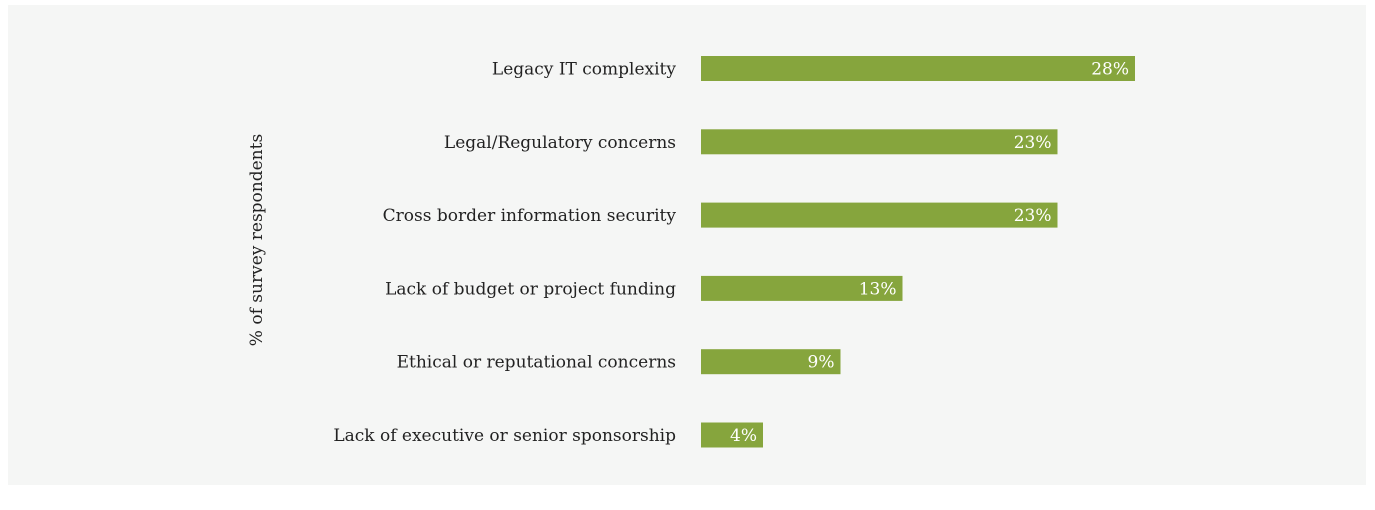 This screenshot has width=1375, height=510. I want to click on category-label: Lack of budget or project funding, so click(530, 289).